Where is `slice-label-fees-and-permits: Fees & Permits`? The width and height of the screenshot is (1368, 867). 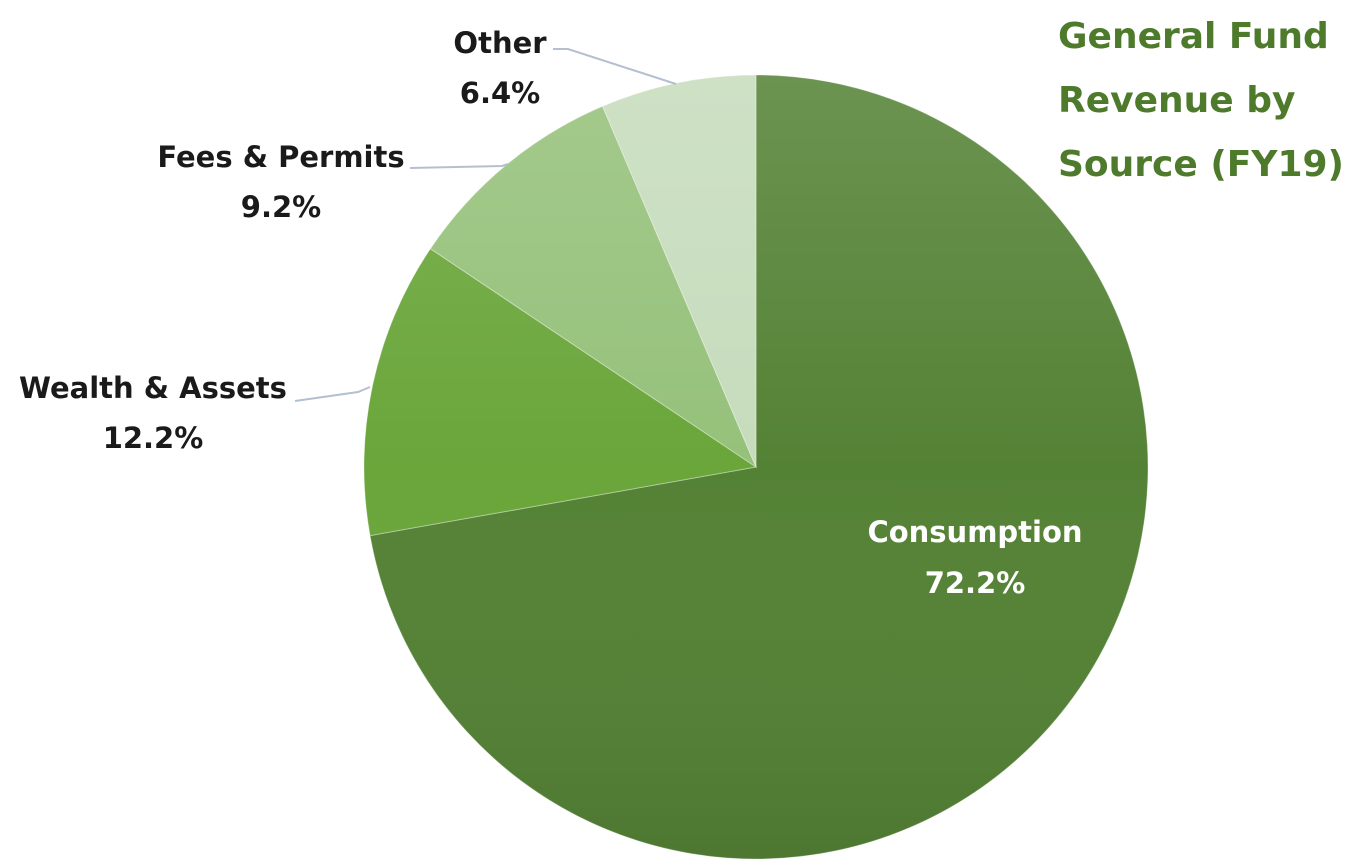 slice-label-fees-and-permits: Fees & Permits is located at coordinates (280, 157).